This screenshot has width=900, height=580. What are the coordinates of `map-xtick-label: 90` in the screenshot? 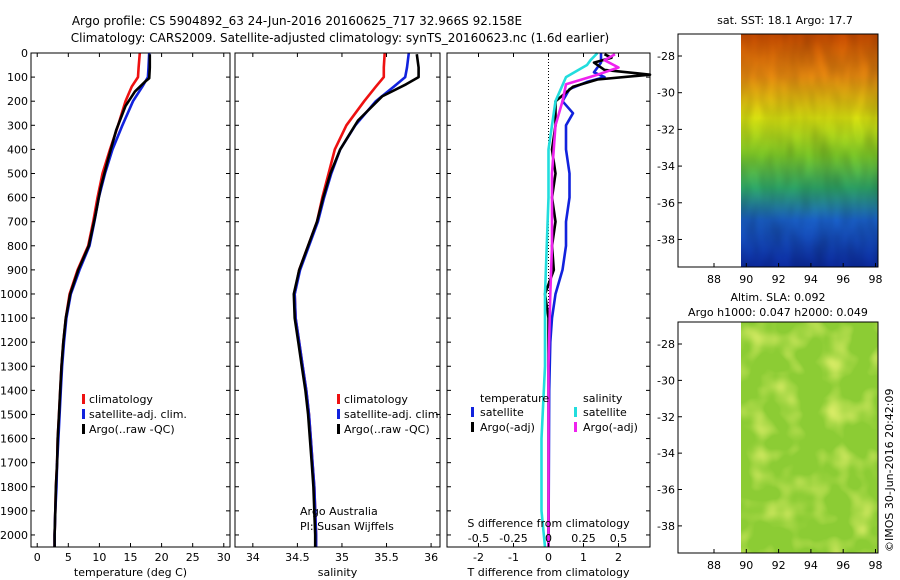 It's located at (746, 565).